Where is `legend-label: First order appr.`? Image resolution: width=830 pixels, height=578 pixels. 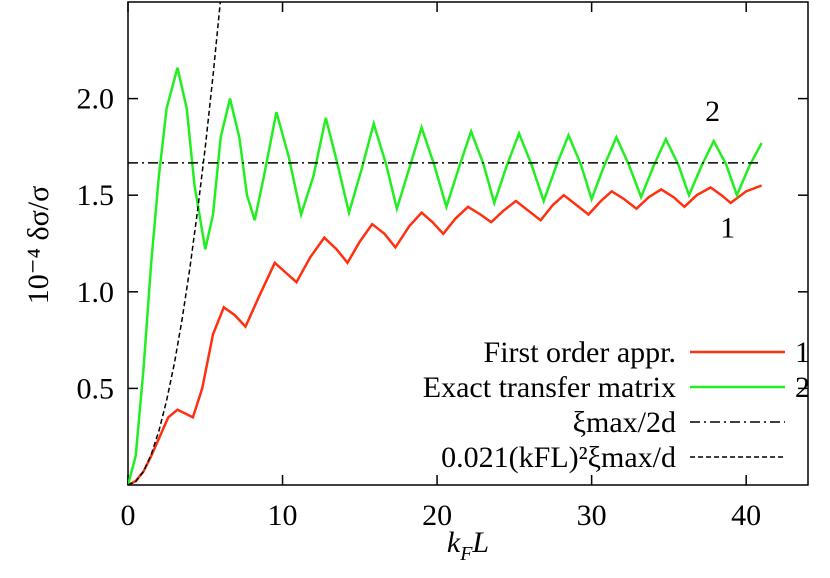 legend-label: First order appr. is located at coordinates (580, 352).